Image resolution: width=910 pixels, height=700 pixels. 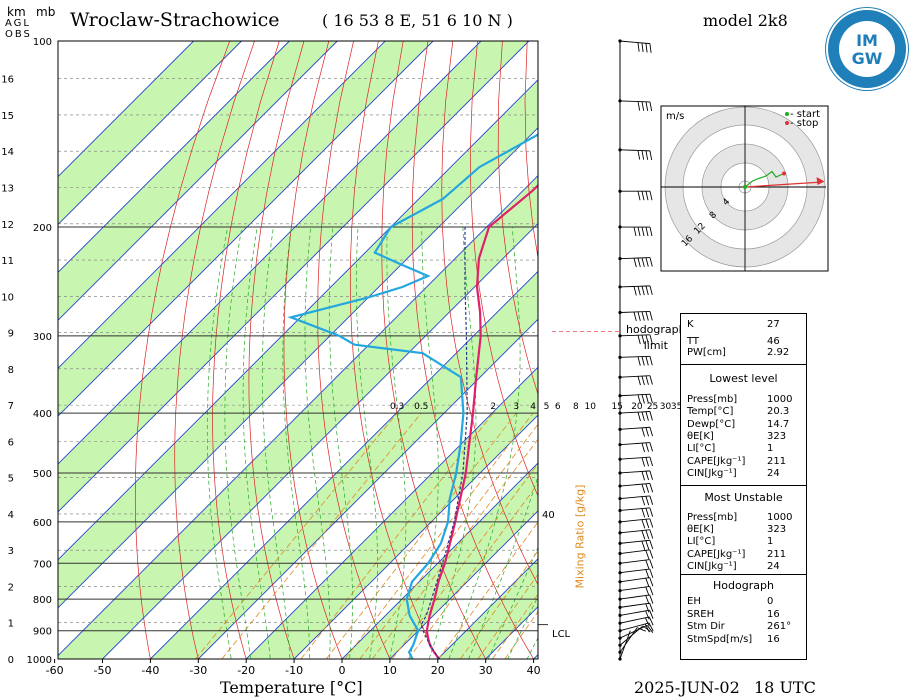 I want to click on storm-motion-vector, so click(x=783, y=184).